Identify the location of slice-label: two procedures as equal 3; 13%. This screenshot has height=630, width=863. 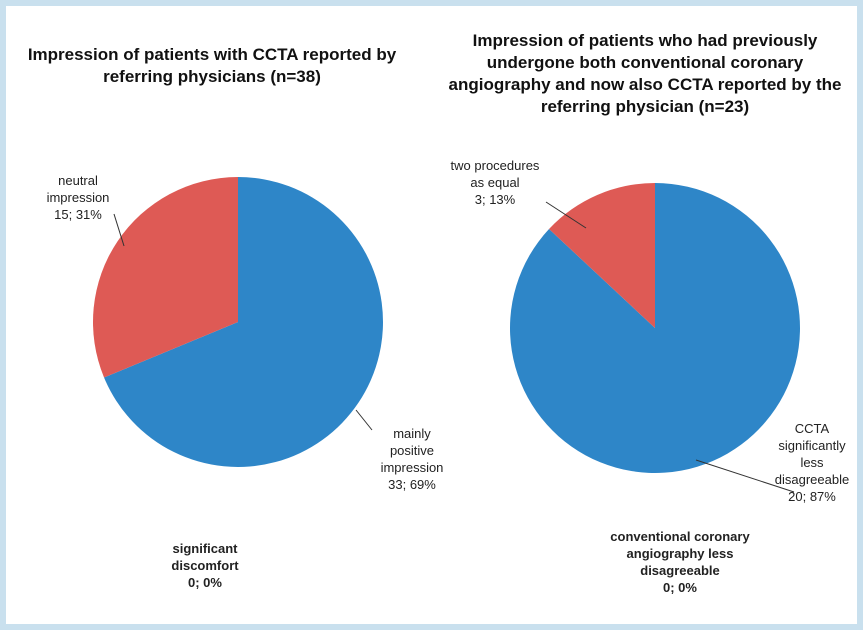
(495, 182).